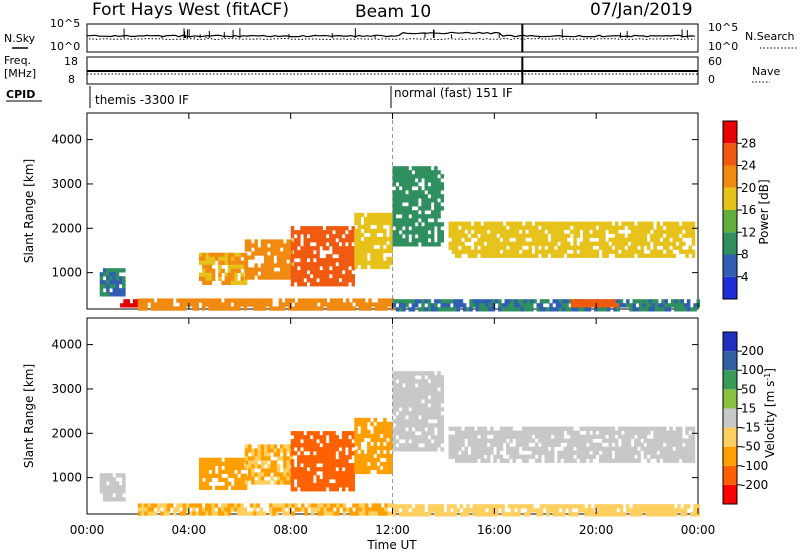  I want to click on freq-label-line2: [MHz], so click(20, 73).